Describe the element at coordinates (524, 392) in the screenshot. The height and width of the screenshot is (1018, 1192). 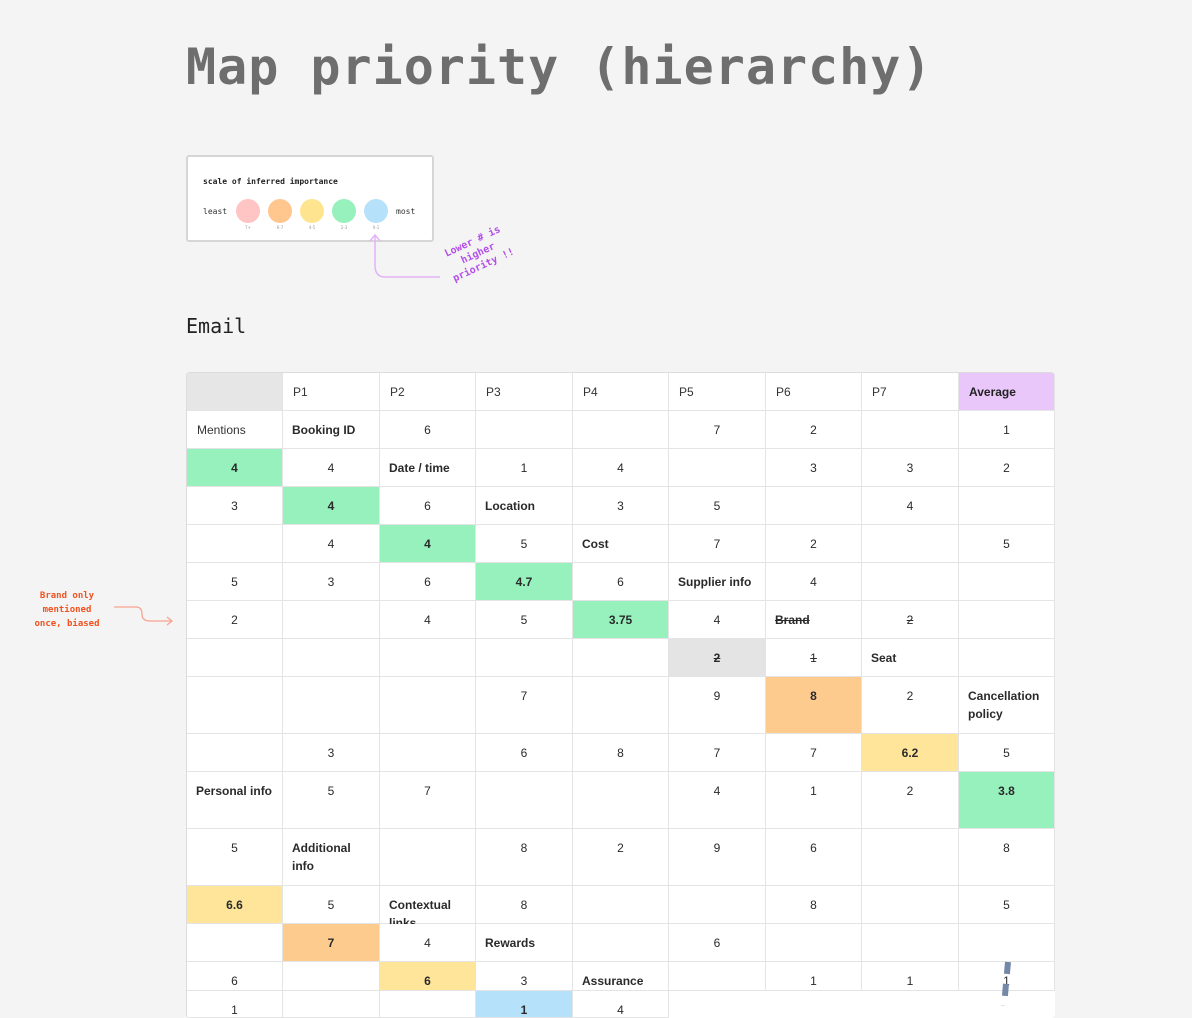
I see `column-header: P3` at that location.